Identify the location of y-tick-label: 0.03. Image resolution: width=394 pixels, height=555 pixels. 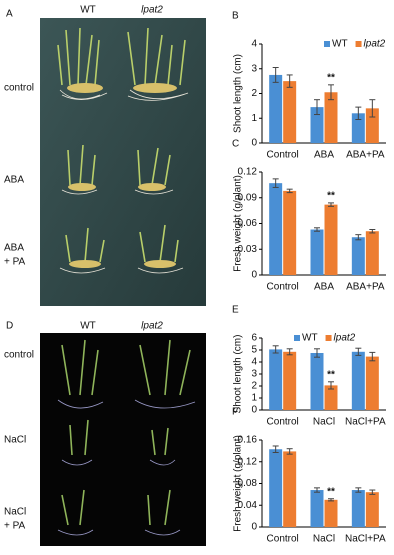
(248, 249).